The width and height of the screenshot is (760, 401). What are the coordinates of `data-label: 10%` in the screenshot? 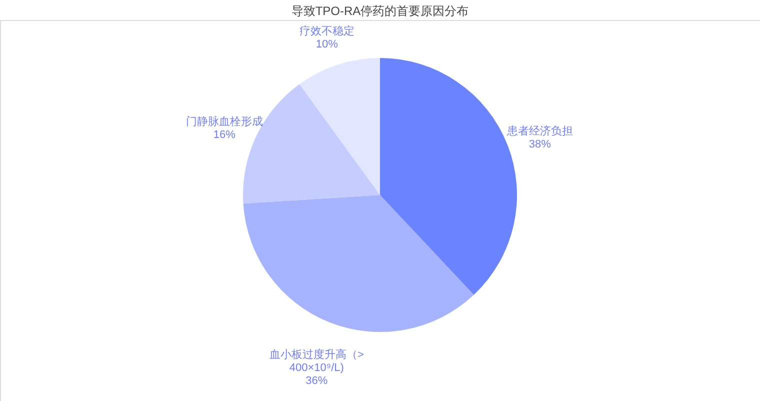 It's located at (327, 44).